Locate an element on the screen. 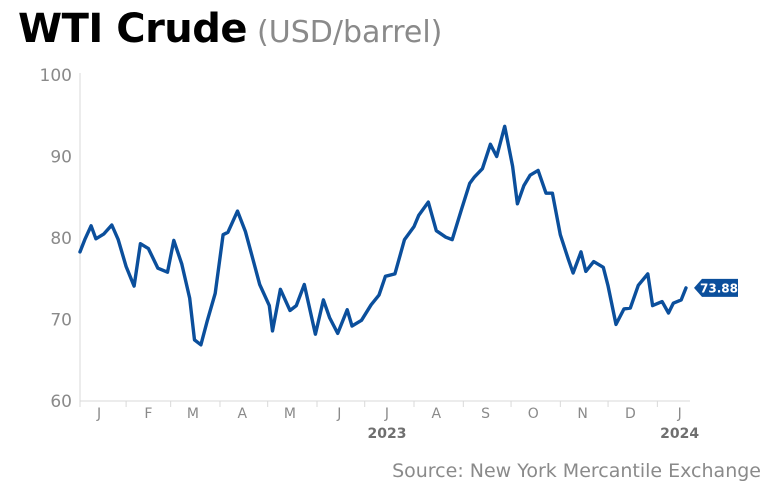  y-tick-label: 70 is located at coordinates (61, 321).